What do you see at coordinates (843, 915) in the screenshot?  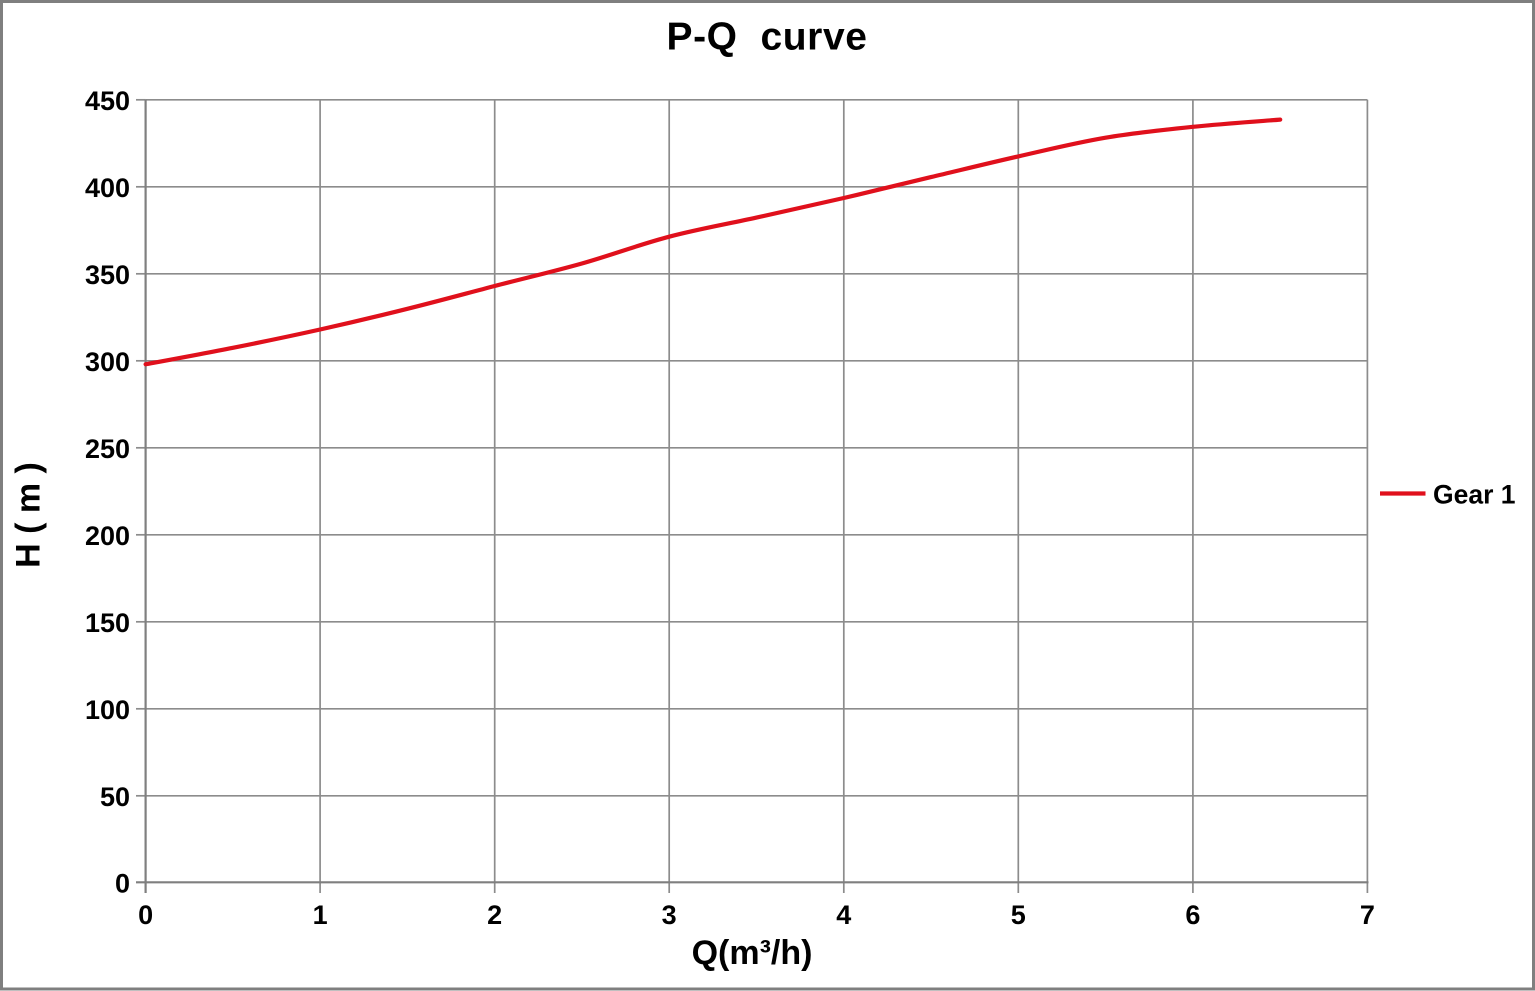 I see `svg-text: 4` at bounding box center [843, 915].